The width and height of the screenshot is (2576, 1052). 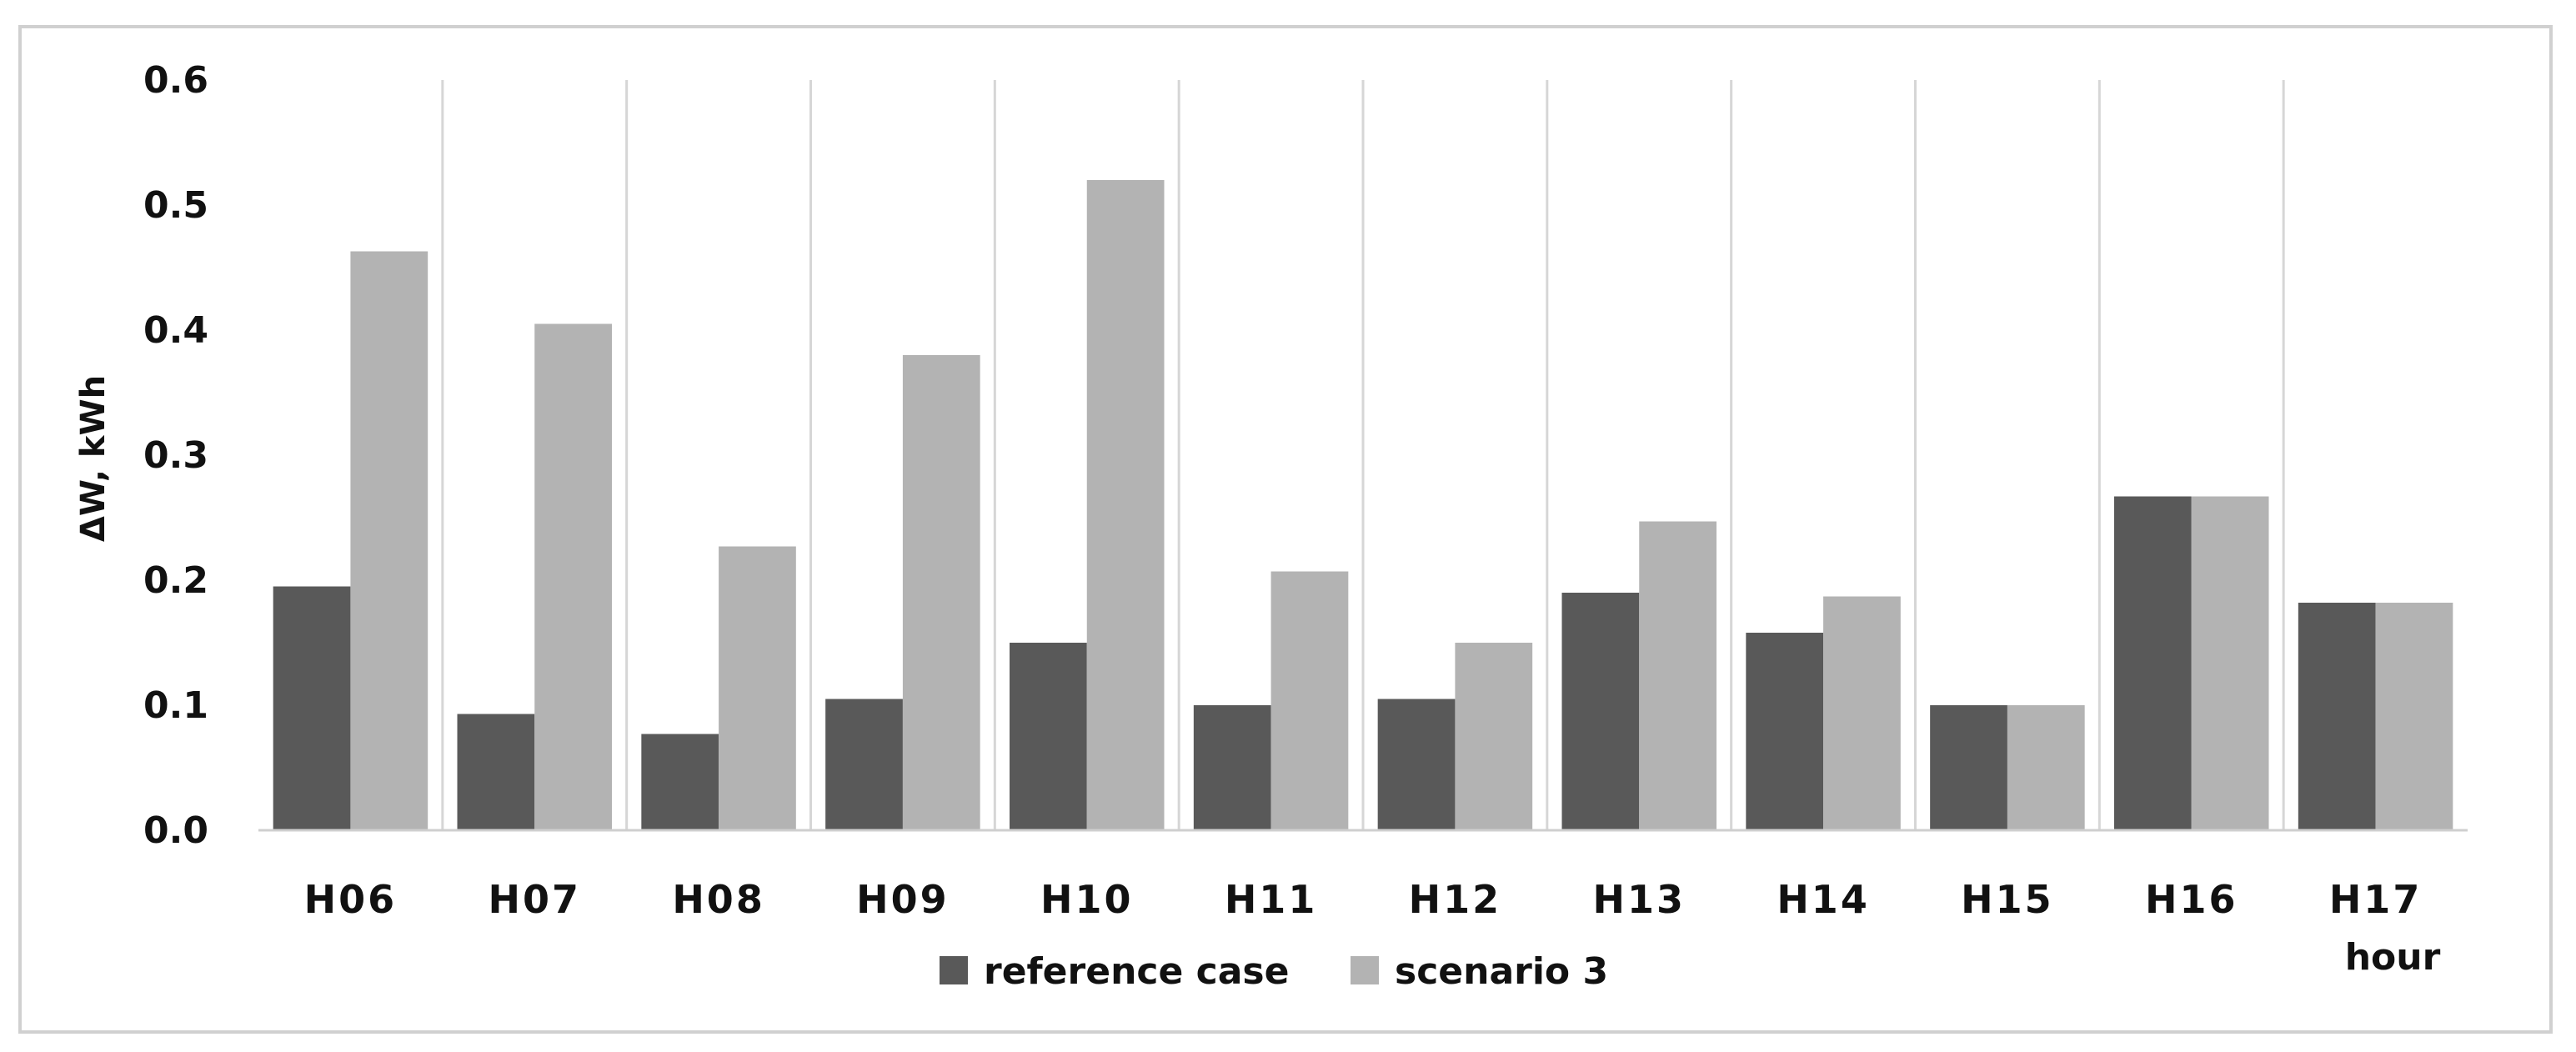 What do you see at coordinates (534, 899) in the screenshot?
I see `x-tick-label-H07: H07` at bounding box center [534, 899].